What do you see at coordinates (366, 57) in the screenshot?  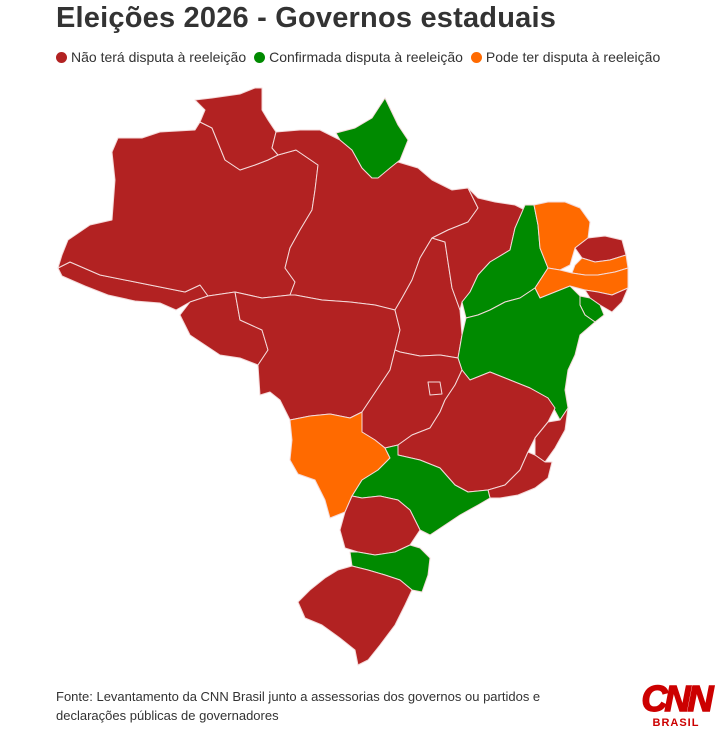 I see `legend-label-confirmed: Confirmada disputa à reeleição` at bounding box center [366, 57].